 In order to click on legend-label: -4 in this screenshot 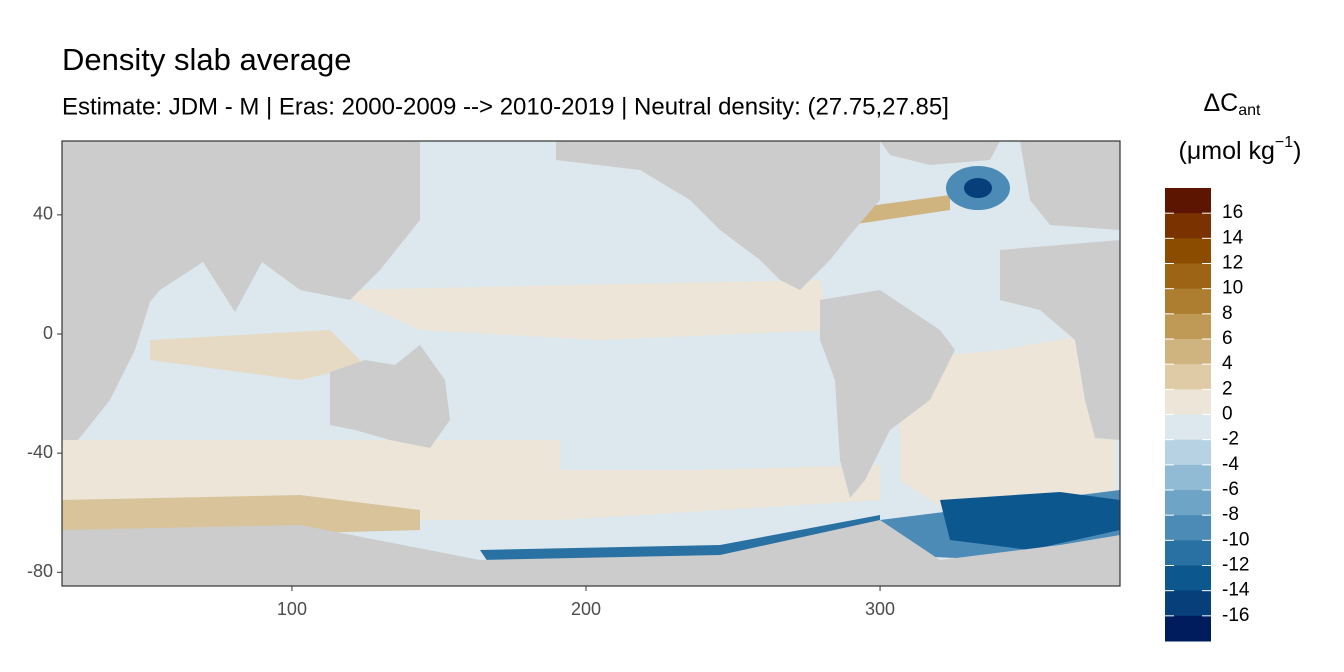, I will do `click(1230, 464)`.